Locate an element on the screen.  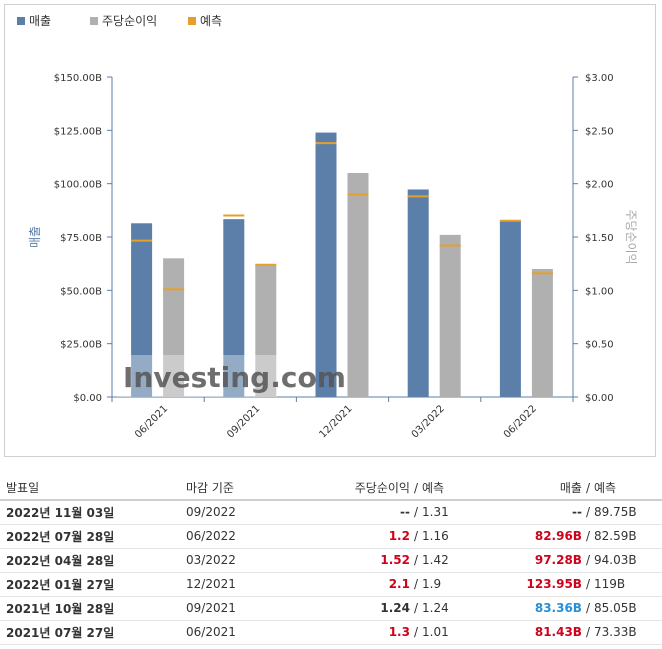
cell-date: 2022년 04월 28일 is located at coordinates (91, 560).